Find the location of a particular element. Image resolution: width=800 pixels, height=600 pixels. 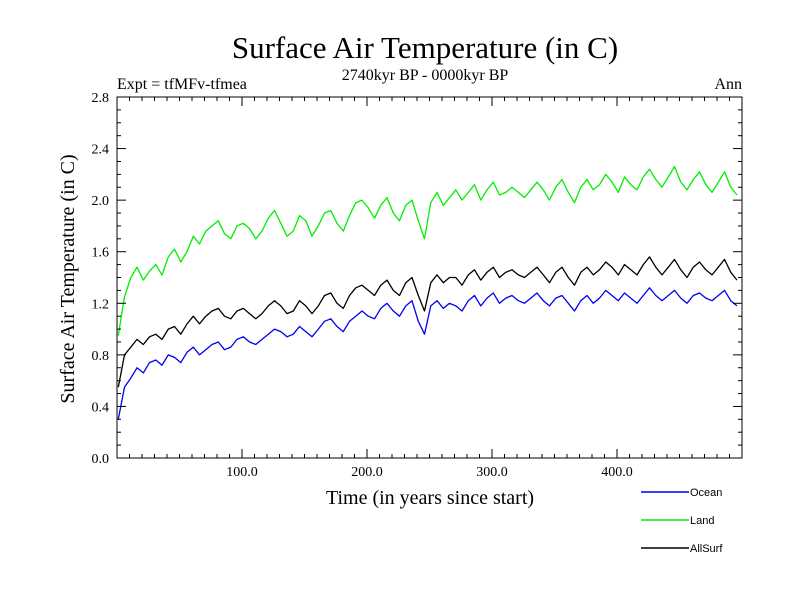

x-tick-label: 300.0 is located at coordinates (492, 472).